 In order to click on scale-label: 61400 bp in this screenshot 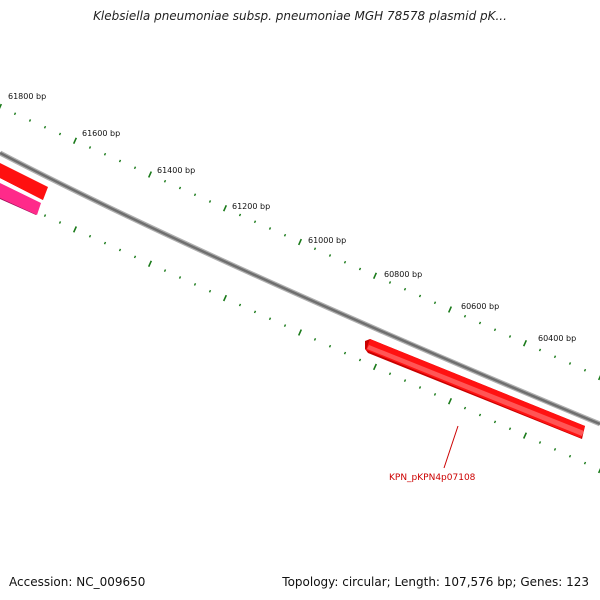, I will do `click(176, 170)`.